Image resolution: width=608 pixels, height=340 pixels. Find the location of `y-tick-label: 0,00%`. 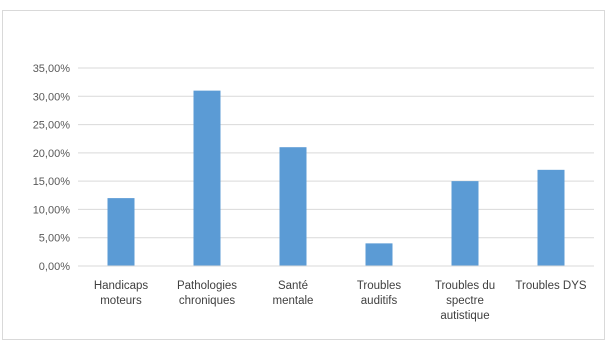

y-tick-label: 0,00% is located at coordinates (54, 267).